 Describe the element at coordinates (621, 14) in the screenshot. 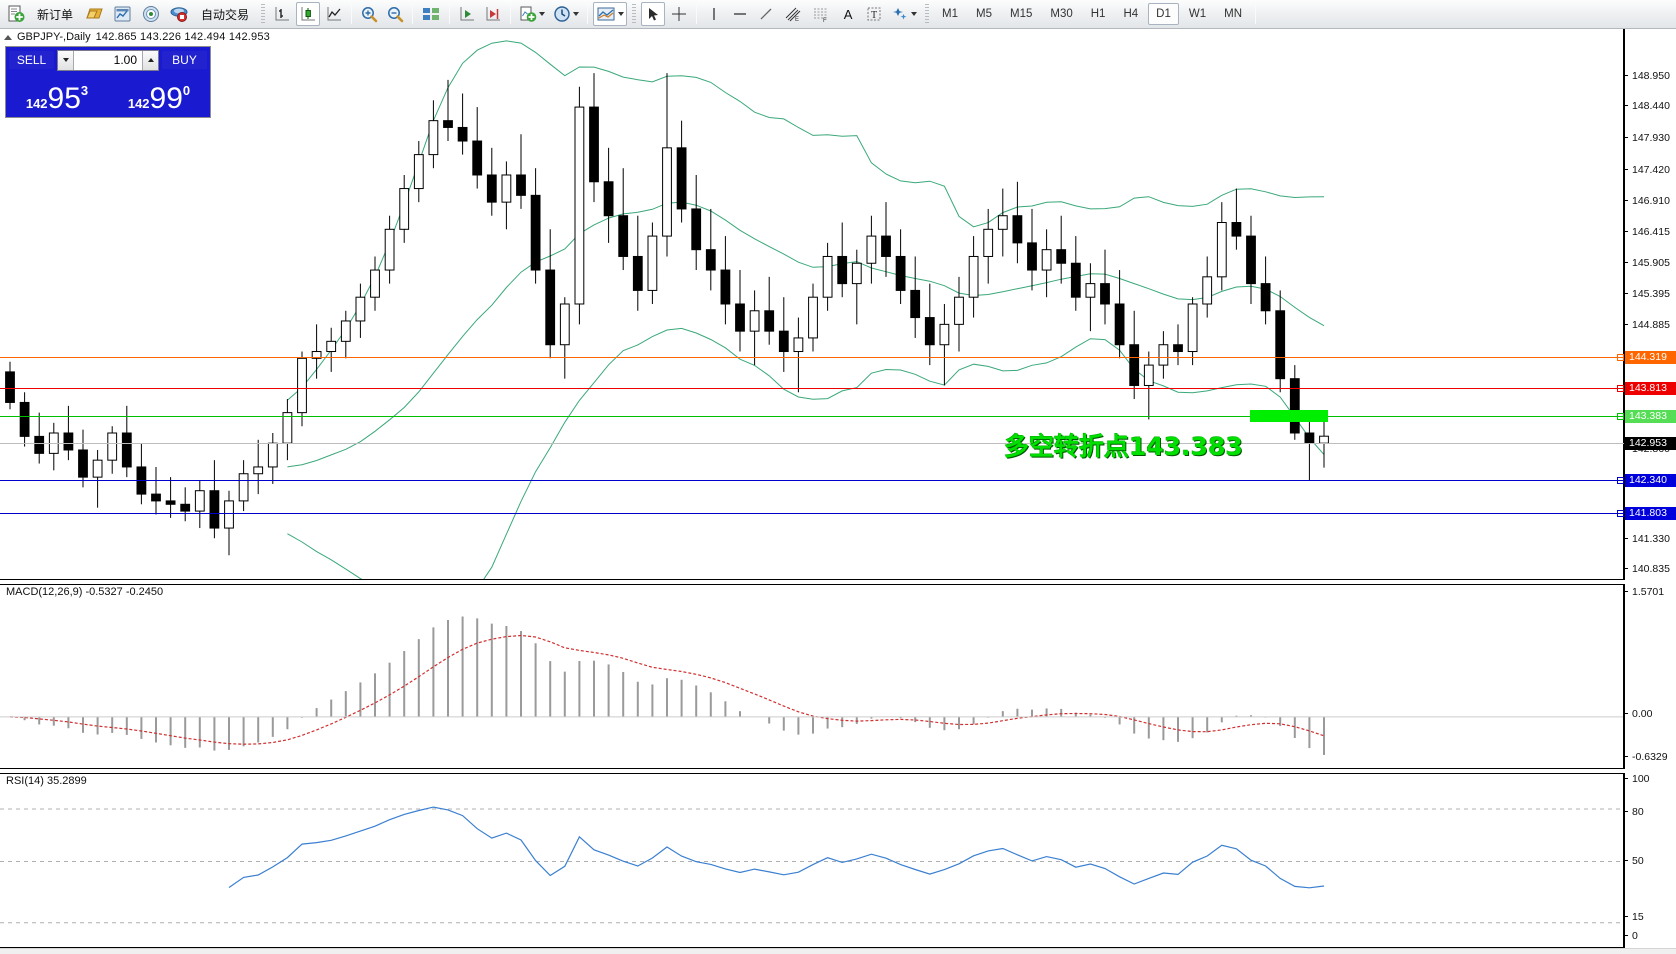

I see `templates-dropdown-arrow` at that location.